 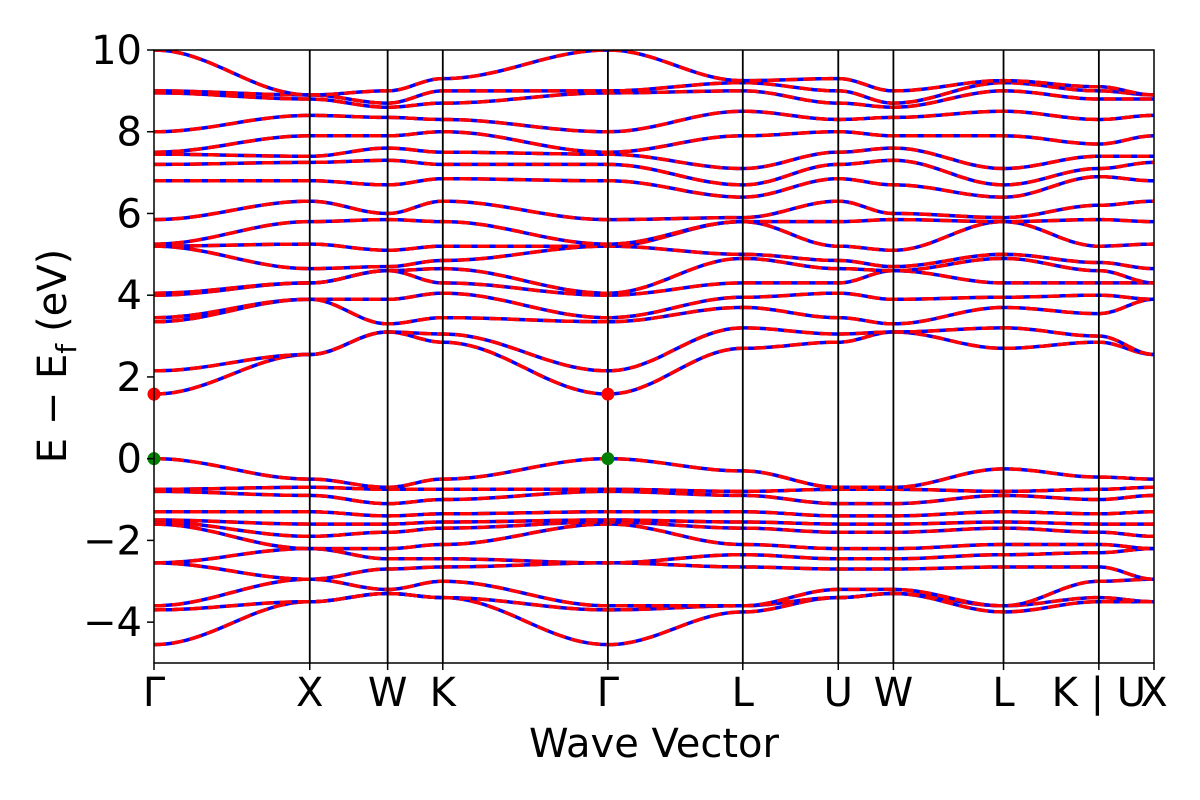 What do you see at coordinates (838, 693) in the screenshot?
I see `x-tick-label: U` at bounding box center [838, 693].